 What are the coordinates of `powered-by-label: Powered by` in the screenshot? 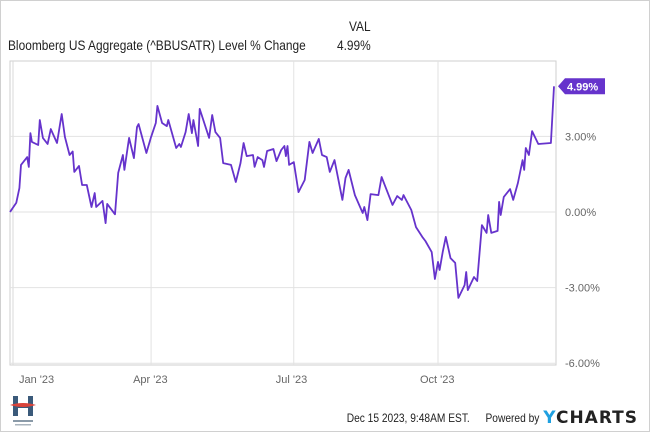 It's located at (512, 418).